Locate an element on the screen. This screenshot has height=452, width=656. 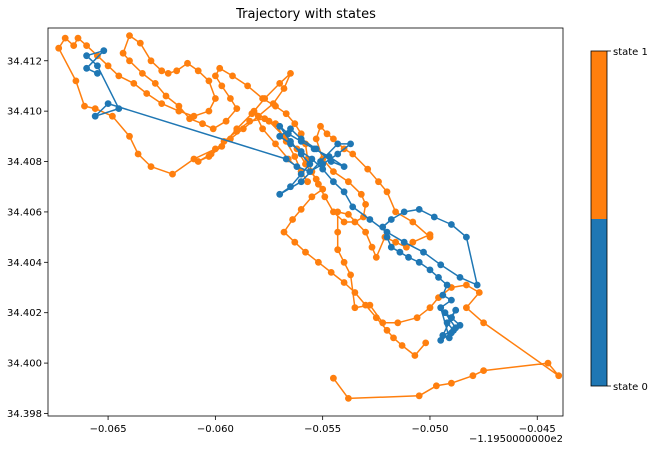
colorbar-frame is located at coordinates (599, 218).